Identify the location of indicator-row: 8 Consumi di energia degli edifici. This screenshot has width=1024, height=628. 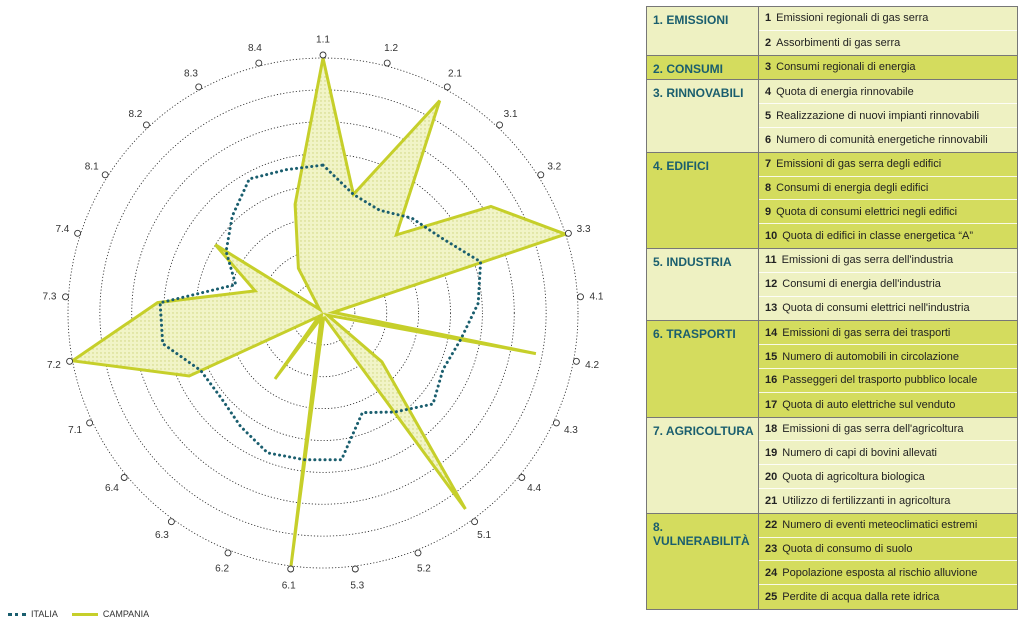
(888, 189).